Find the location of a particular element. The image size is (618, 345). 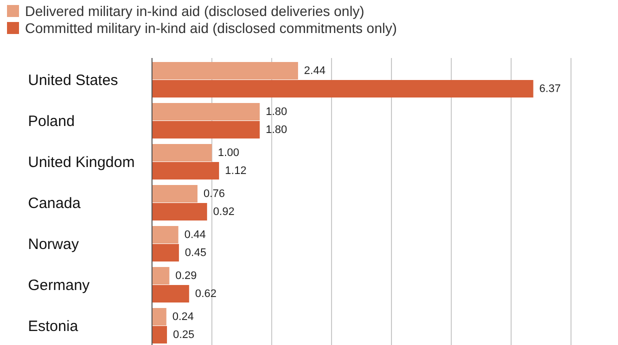

y-tick-label: Estonia is located at coordinates (53, 326).